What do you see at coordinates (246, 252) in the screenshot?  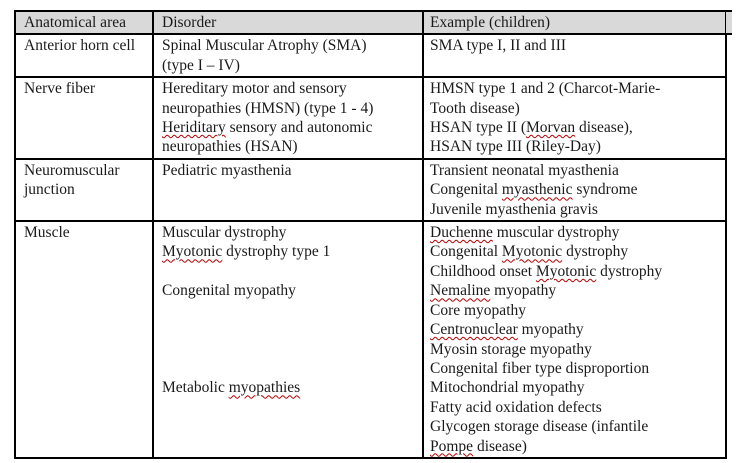 I see `cell-line: Myotonic dystrophy type 1` at bounding box center [246, 252].